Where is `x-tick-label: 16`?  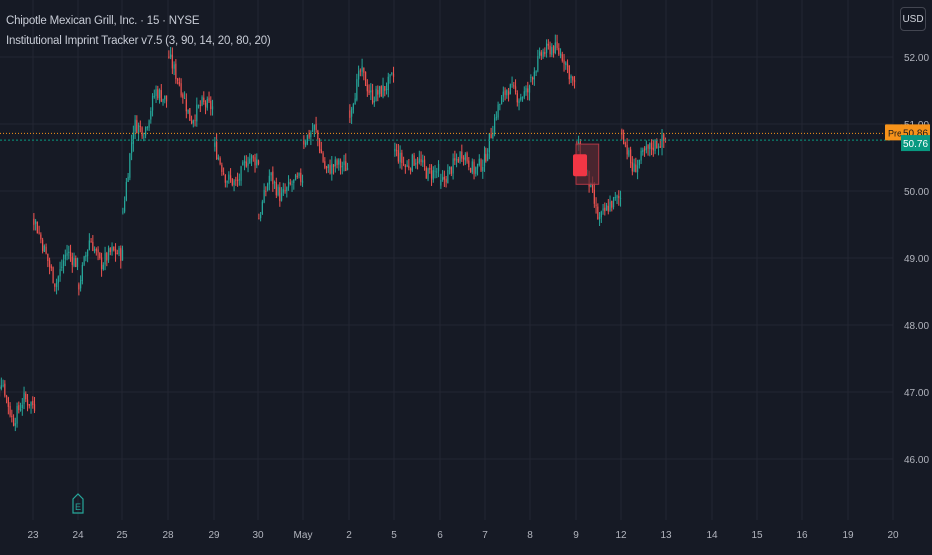
x-tick-label: 16 is located at coordinates (802, 535).